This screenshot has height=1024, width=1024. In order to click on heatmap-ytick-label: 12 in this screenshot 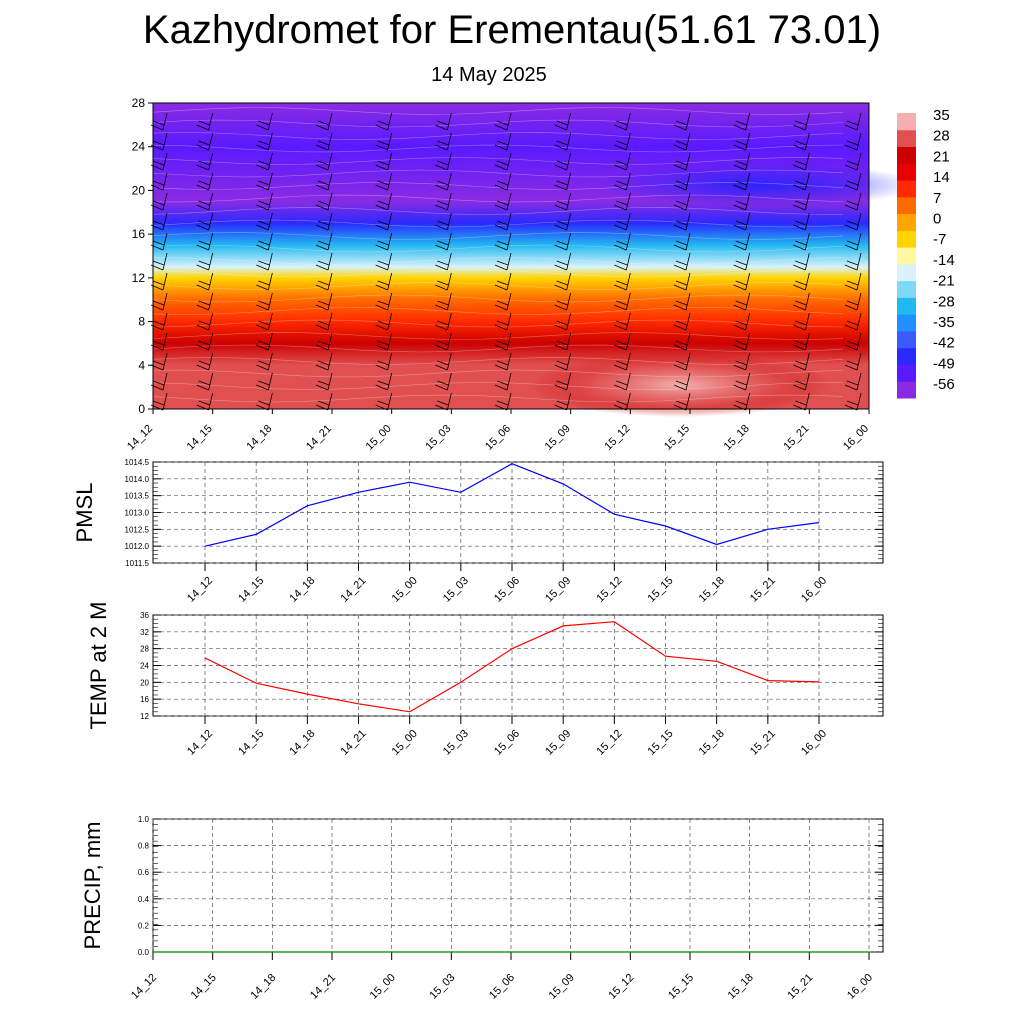, I will do `click(139, 278)`.